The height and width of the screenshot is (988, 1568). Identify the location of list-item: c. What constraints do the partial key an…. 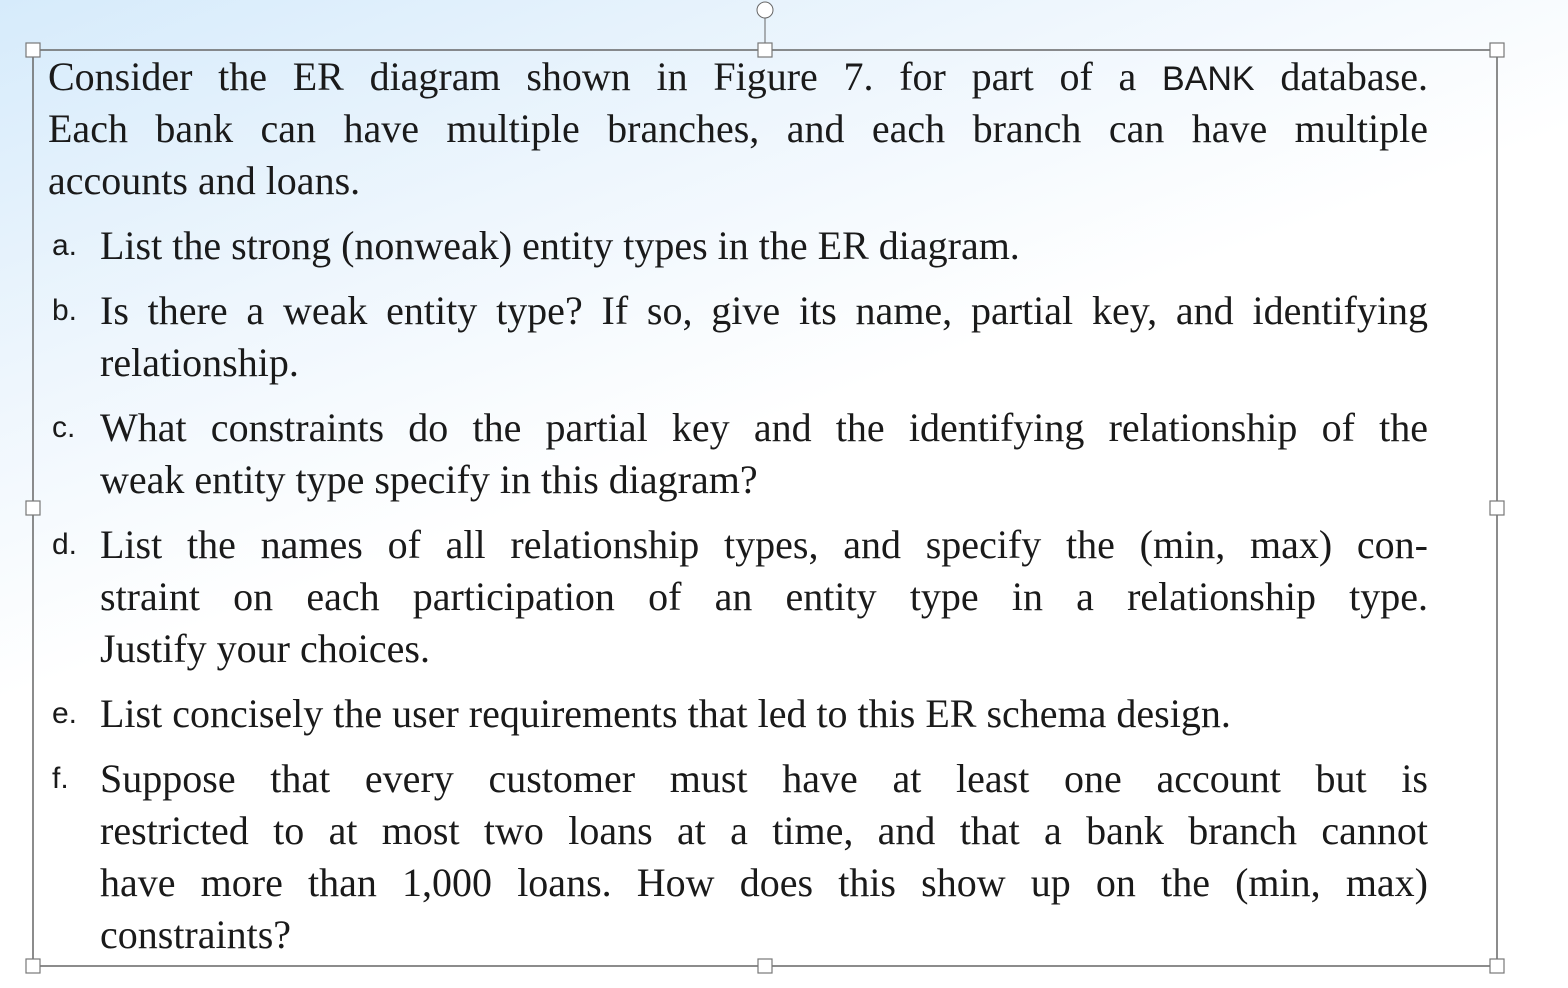
(738, 454).